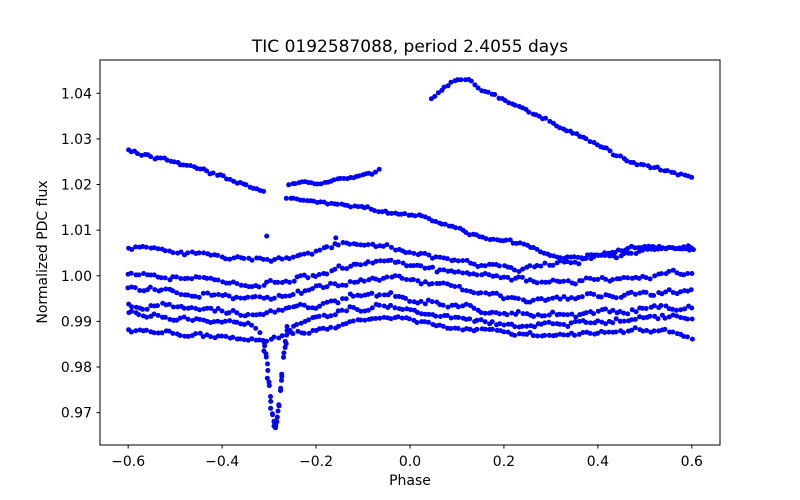 The height and width of the screenshot is (500, 800). Describe the element at coordinates (76, 322) in the screenshot. I see `y-tick-label: 0.99` at that location.